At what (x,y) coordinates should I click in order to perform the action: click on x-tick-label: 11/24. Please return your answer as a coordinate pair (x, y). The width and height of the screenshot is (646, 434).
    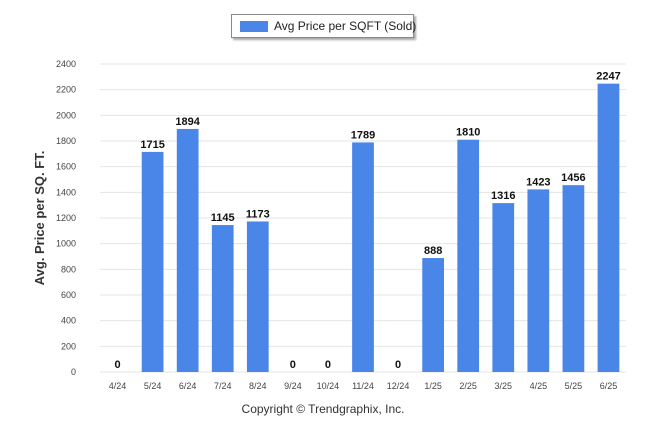
    Looking at the image, I should click on (363, 386).